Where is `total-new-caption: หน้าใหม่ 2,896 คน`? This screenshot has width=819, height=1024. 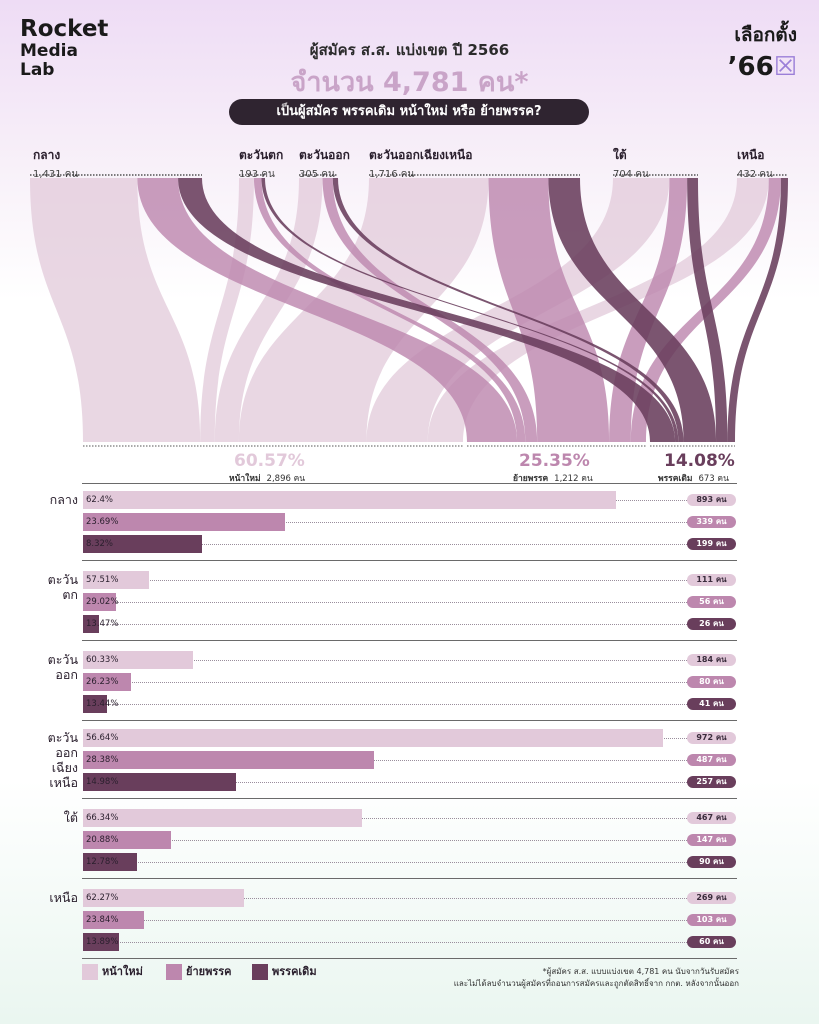 total-new-caption: หน้าใหม่ 2,896 คน is located at coordinates (267, 479).